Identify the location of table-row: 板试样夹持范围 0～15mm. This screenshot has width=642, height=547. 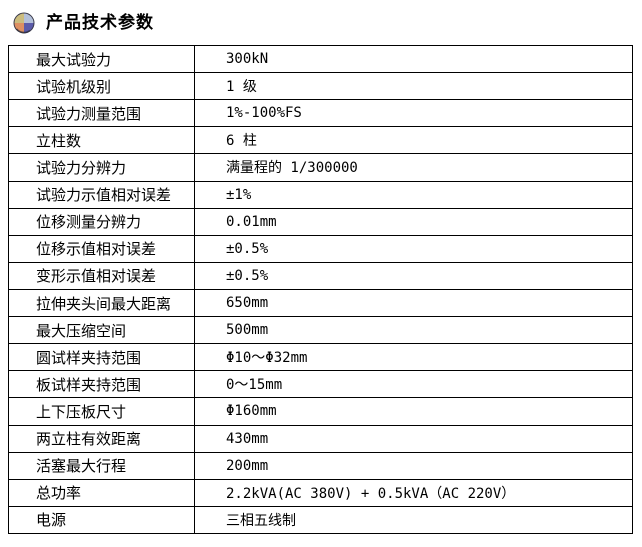
(320, 384).